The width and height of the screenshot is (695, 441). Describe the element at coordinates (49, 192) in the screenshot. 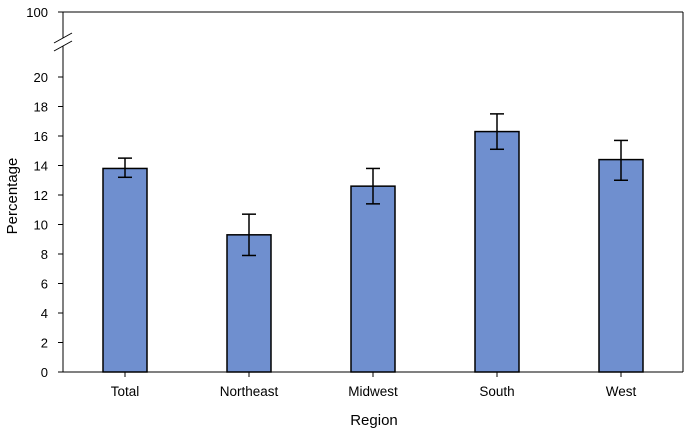

I see `y-axis: 100 0 2 4 6 8 10 12 14 16 18 20` at that location.